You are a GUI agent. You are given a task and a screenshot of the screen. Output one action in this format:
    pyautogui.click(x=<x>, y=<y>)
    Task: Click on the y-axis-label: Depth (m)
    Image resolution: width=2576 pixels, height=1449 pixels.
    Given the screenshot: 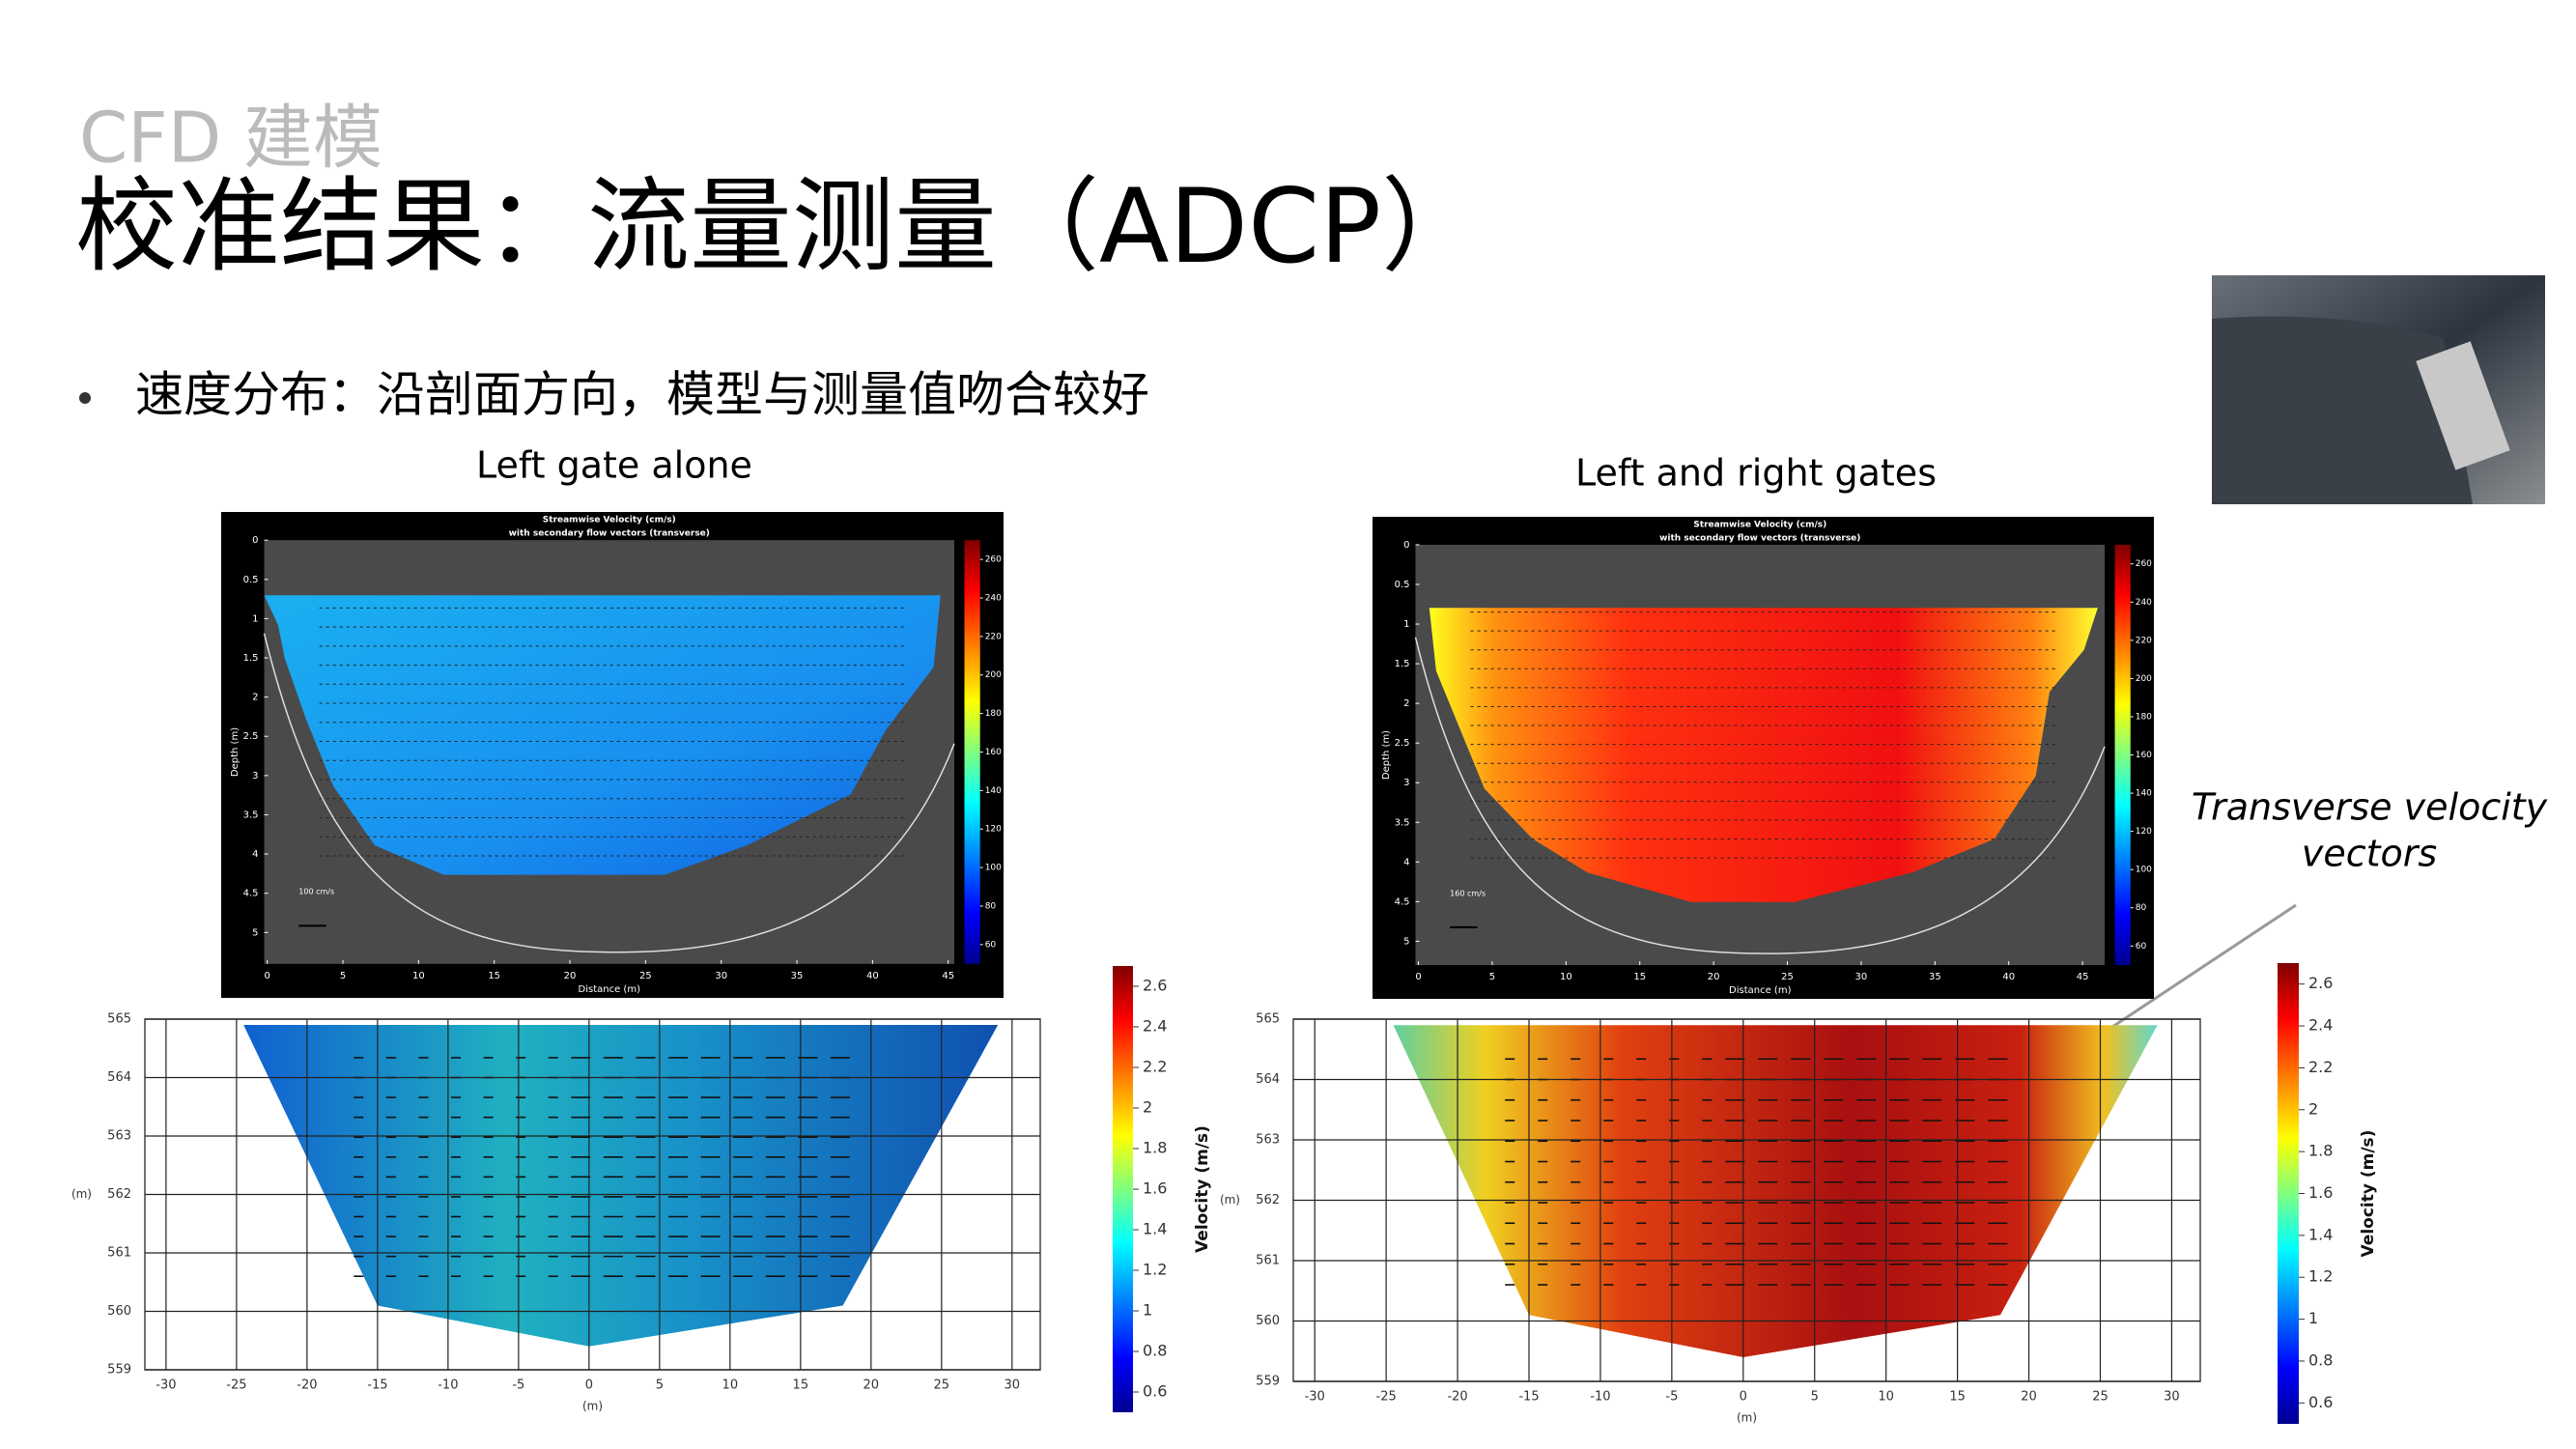 What is the action you would take?
    pyautogui.click(x=235, y=752)
    